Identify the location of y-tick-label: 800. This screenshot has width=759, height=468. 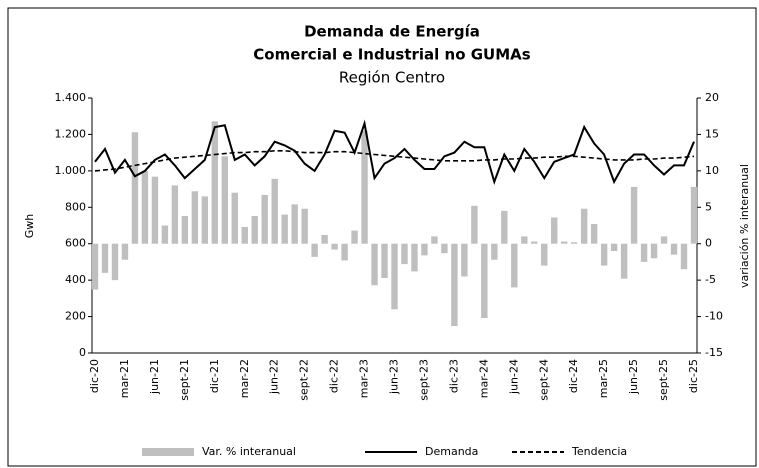
(75, 206).